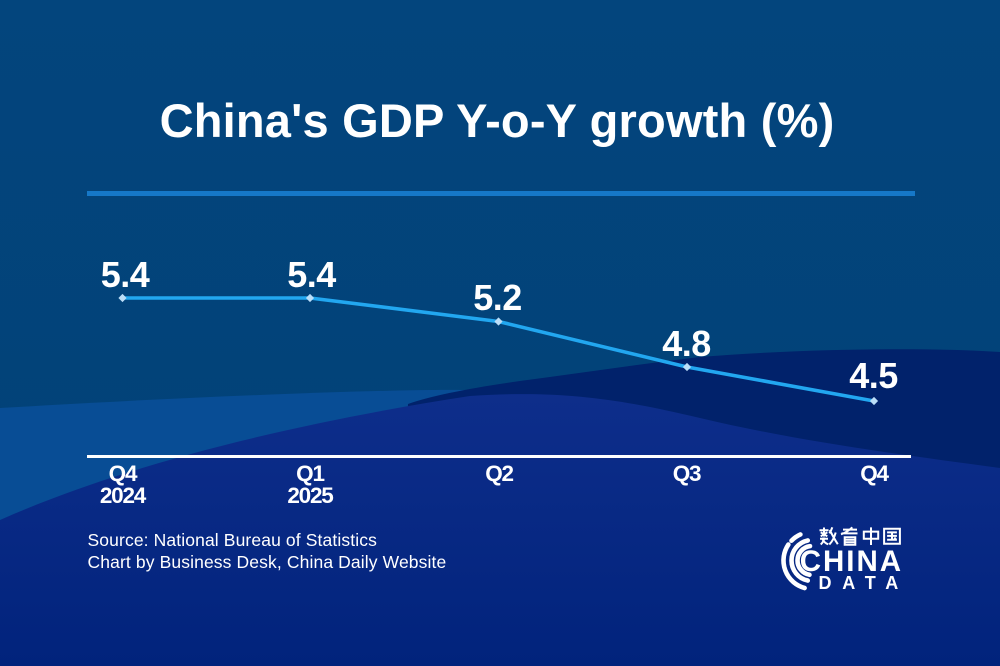 The image size is (1000, 666). What do you see at coordinates (851, 561) in the screenshot?
I see `svg-text: CHINA` at bounding box center [851, 561].